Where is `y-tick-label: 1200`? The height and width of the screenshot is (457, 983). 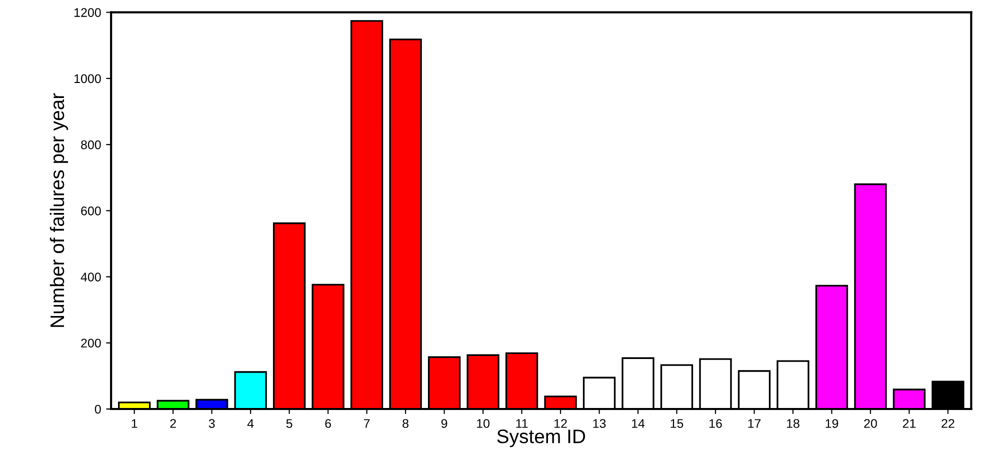
y-tick-label: 1200 is located at coordinates (87, 12).